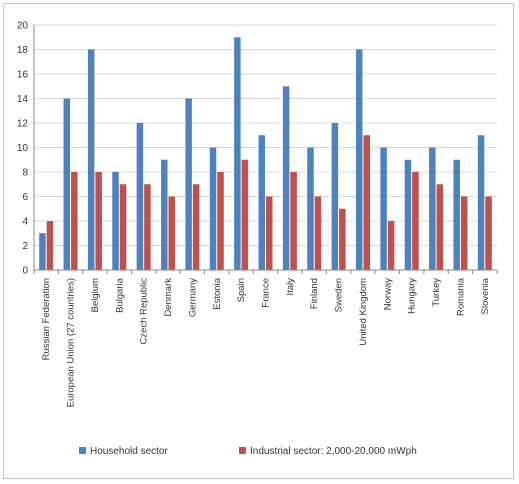 The height and width of the screenshot is (484, 519). What do you see at coordinates (23, 99) in the screenshot?
I see `y-tick-label: 14` at bounding box center [23, 99].